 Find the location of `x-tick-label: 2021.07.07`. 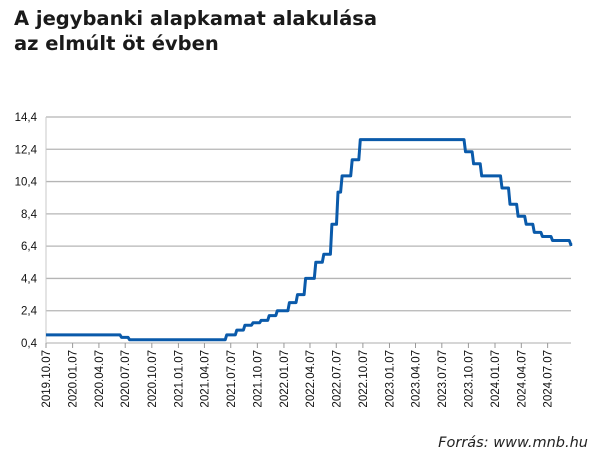

x-tick-label: 2021.07.07 is located at coordinates (232, 379).